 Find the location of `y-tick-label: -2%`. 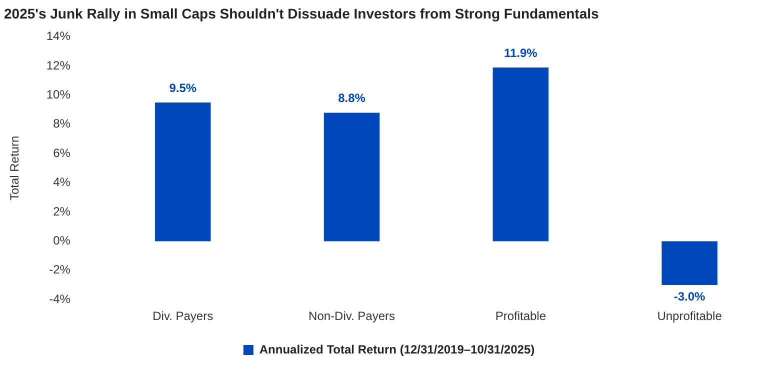

y-tick-label: -2% is located at coordinates (60, 269).